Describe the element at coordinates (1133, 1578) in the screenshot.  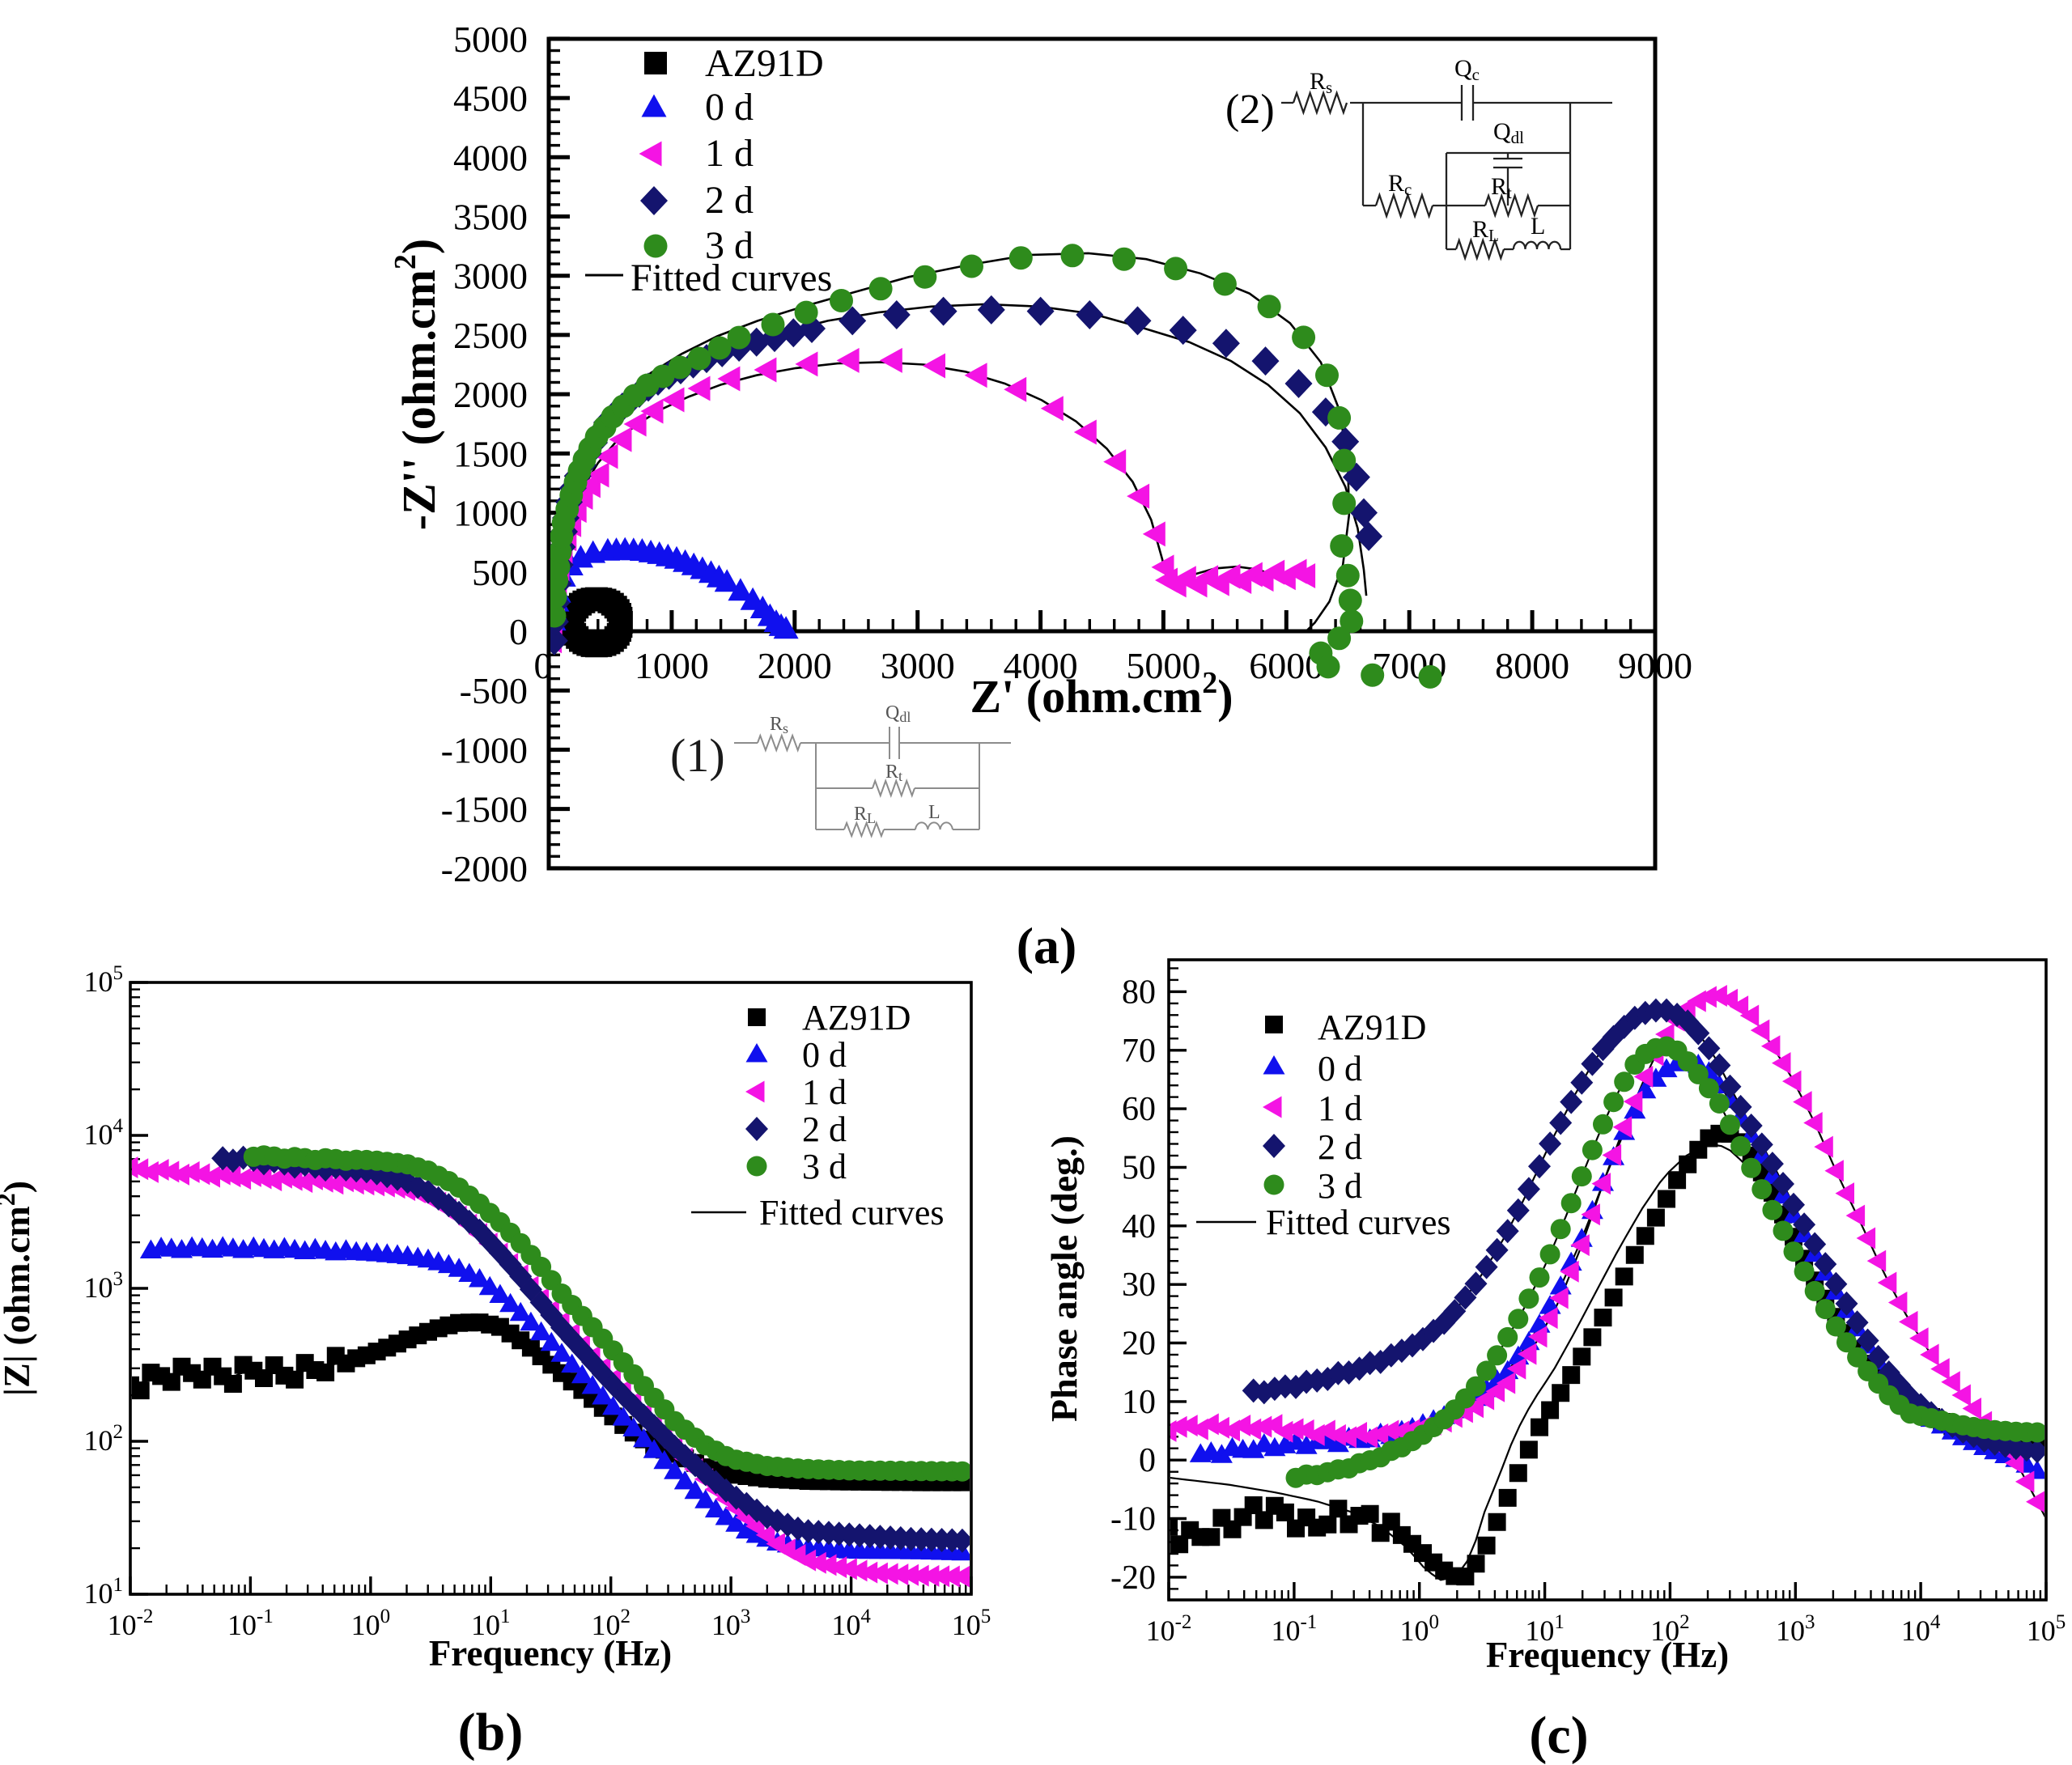
I see `svg-text: -20` at that location.